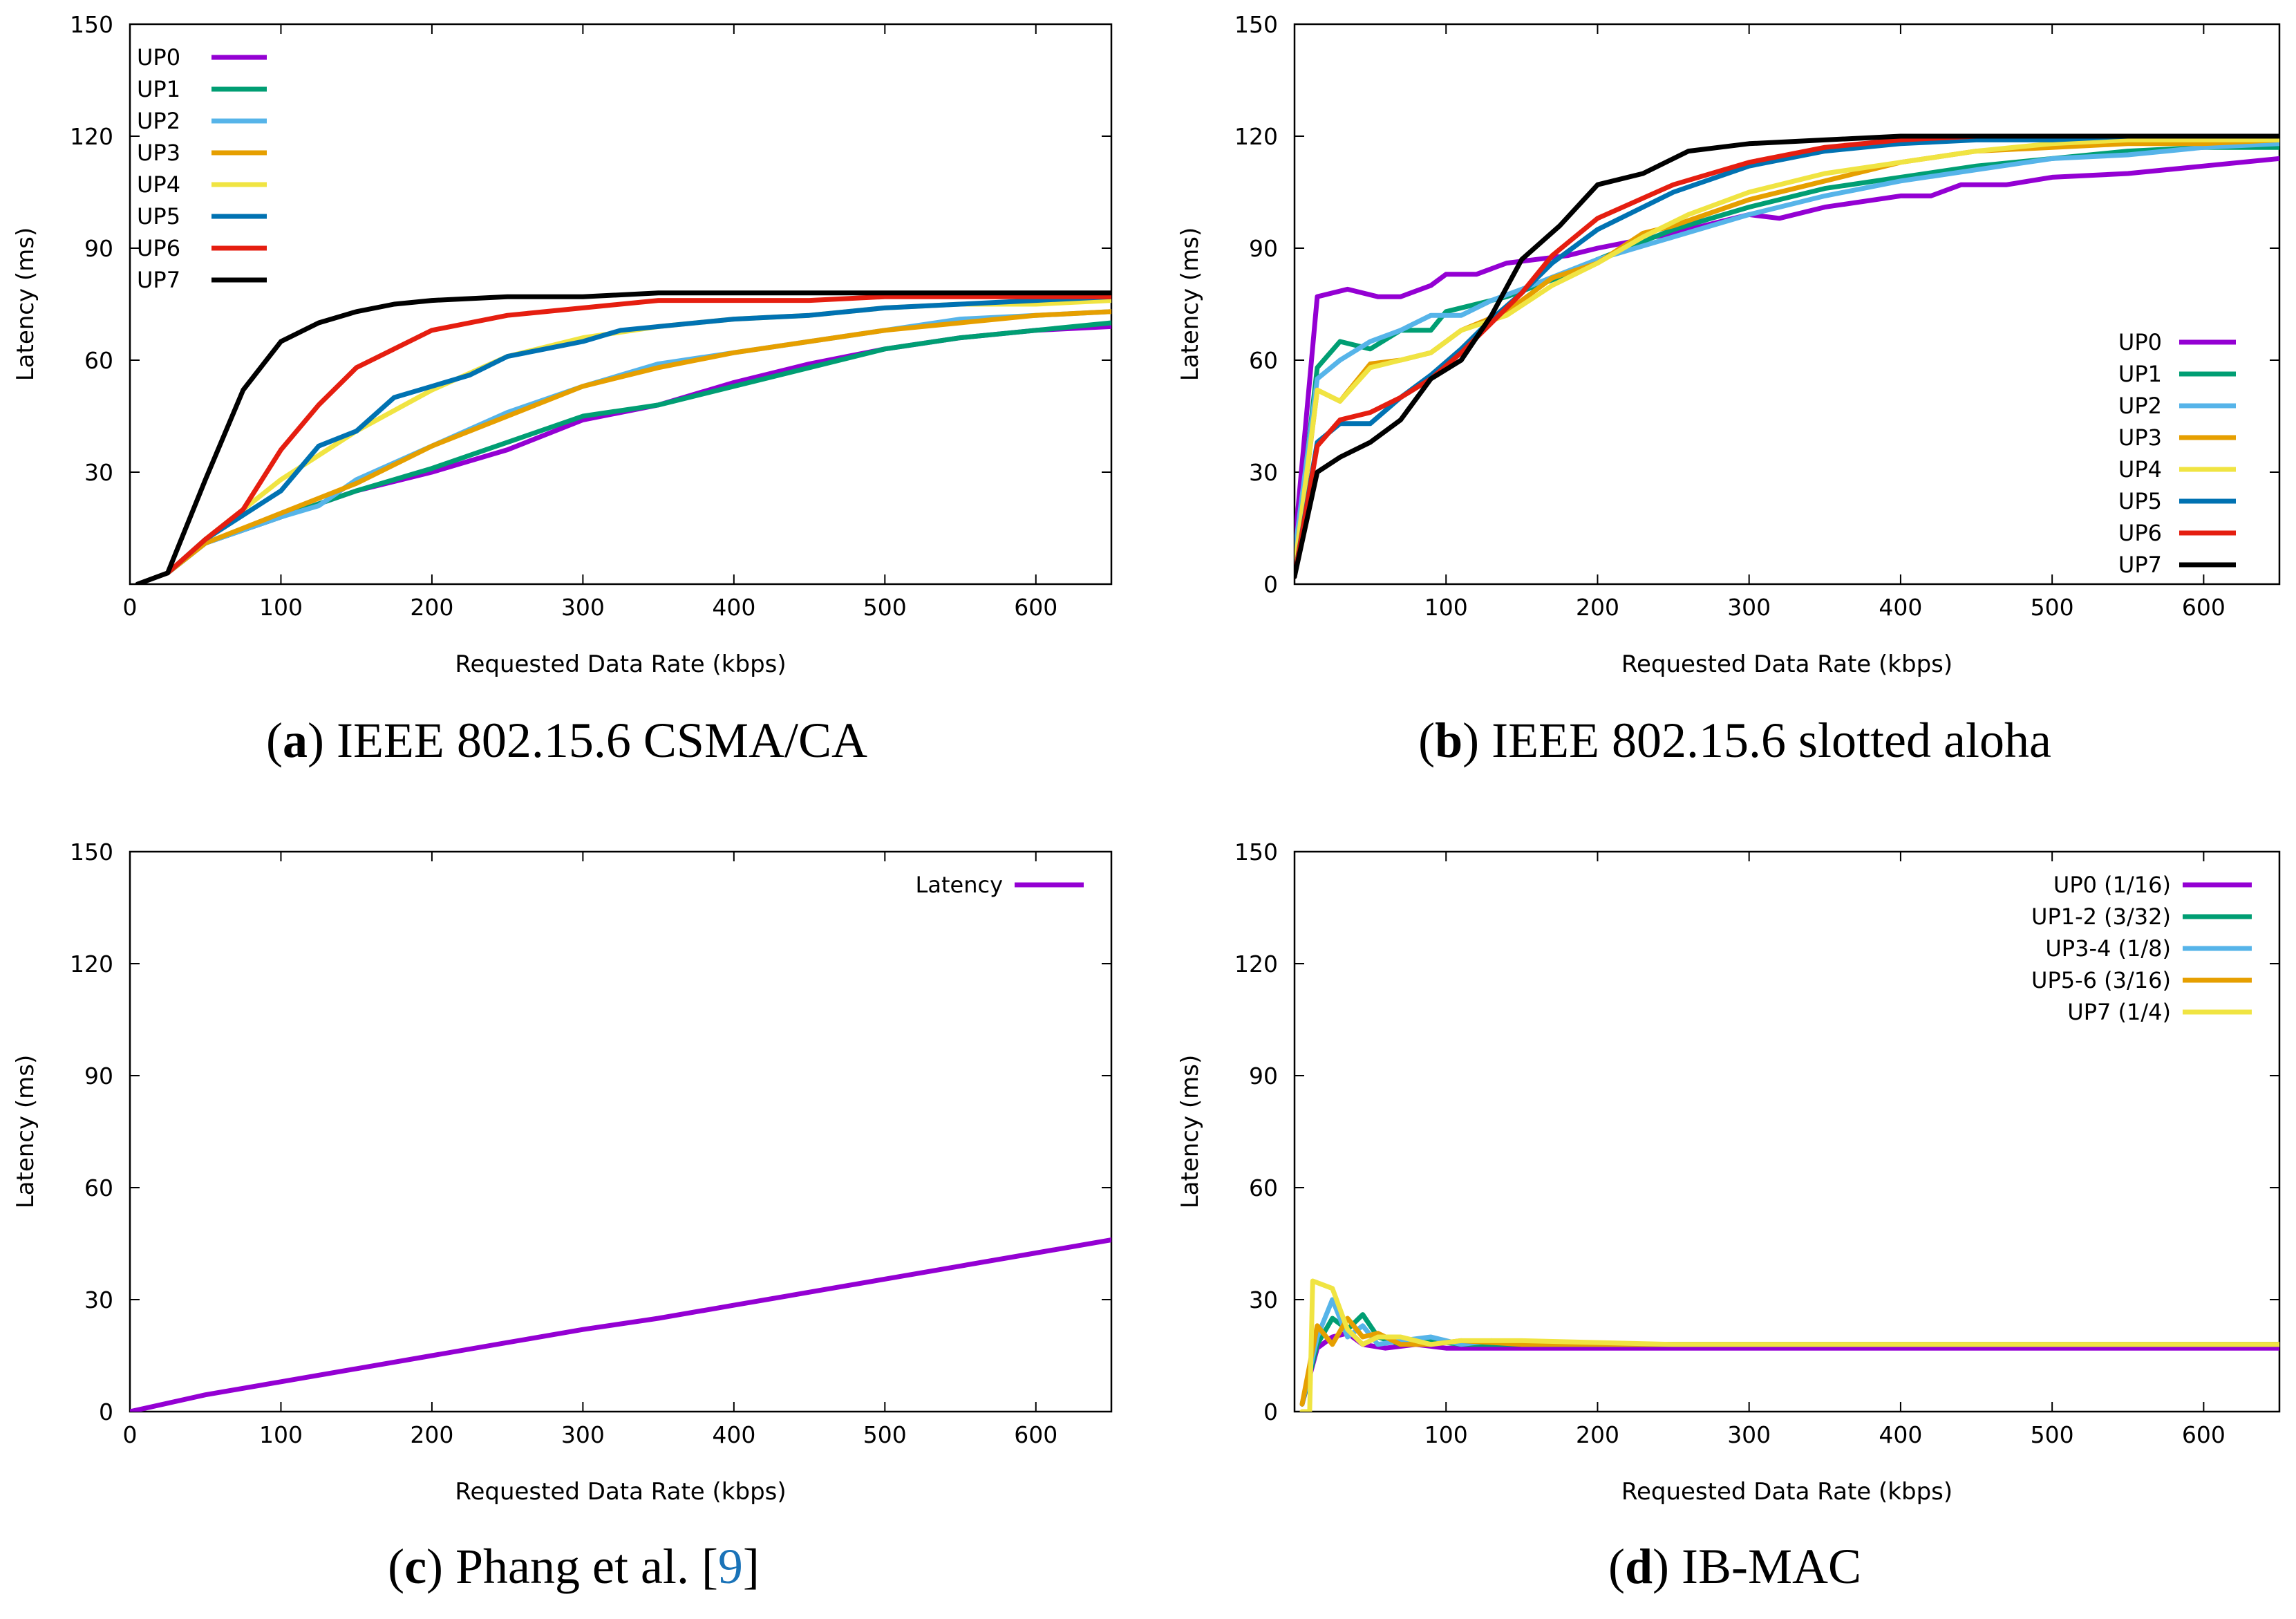 This screenshot has height=1619, width=2296. What do you see at coordinates (2119, 1012) in the screenshot?
I see `legend-entry-label: UP7 (1/4)` at bounding box center [2119, 1012].